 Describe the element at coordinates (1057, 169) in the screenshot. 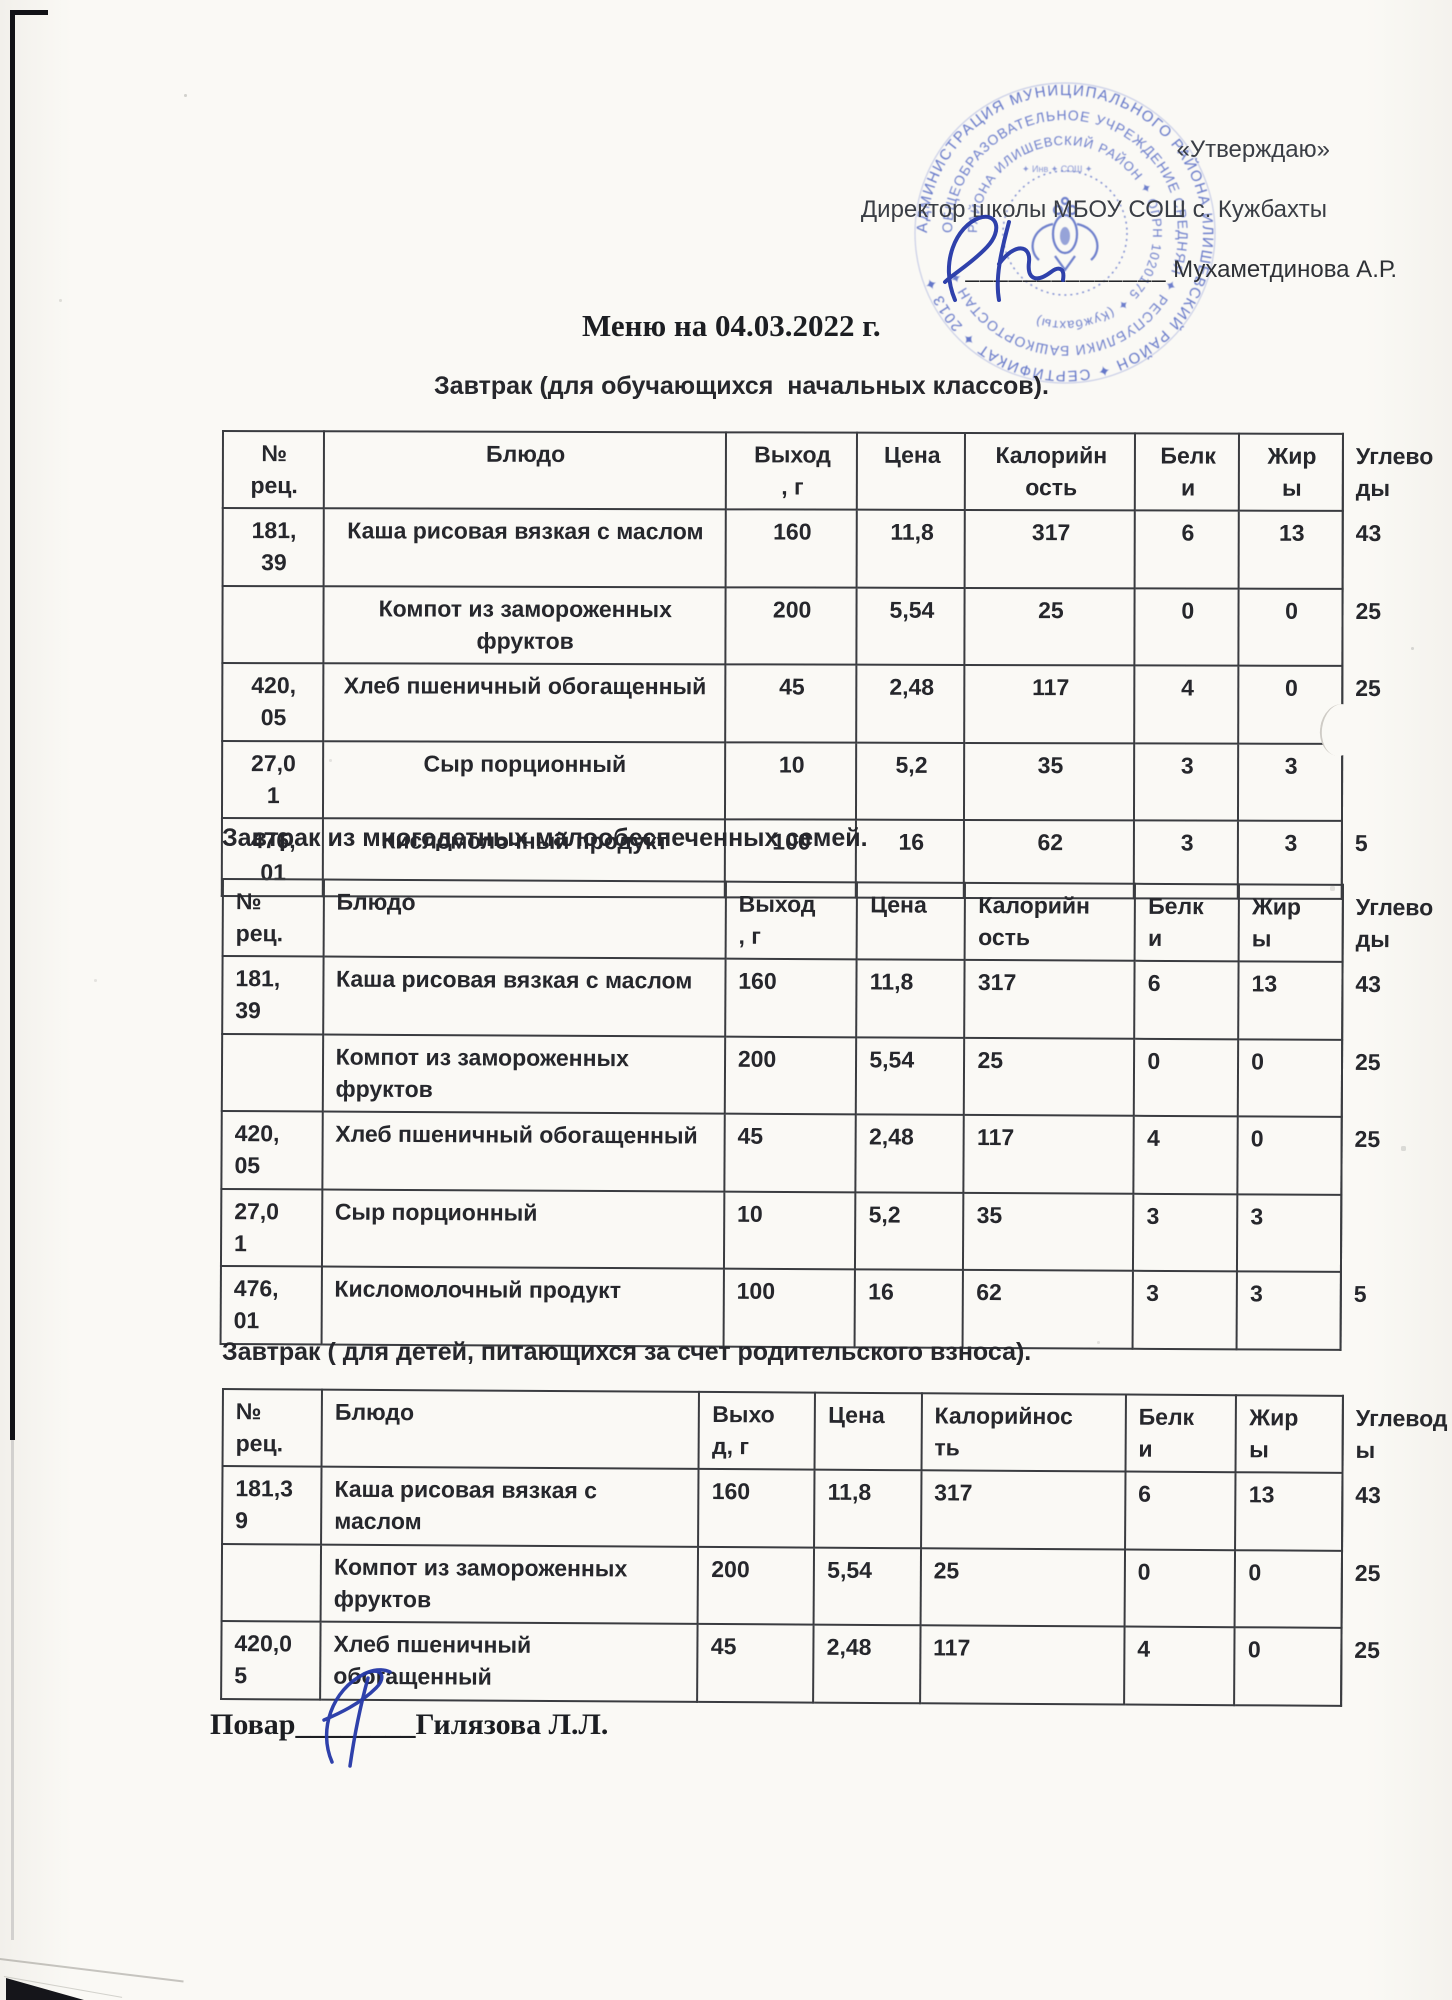

I see `stamp-micro-text: ✦ Инв ✦ СОШ ✦` at that location.